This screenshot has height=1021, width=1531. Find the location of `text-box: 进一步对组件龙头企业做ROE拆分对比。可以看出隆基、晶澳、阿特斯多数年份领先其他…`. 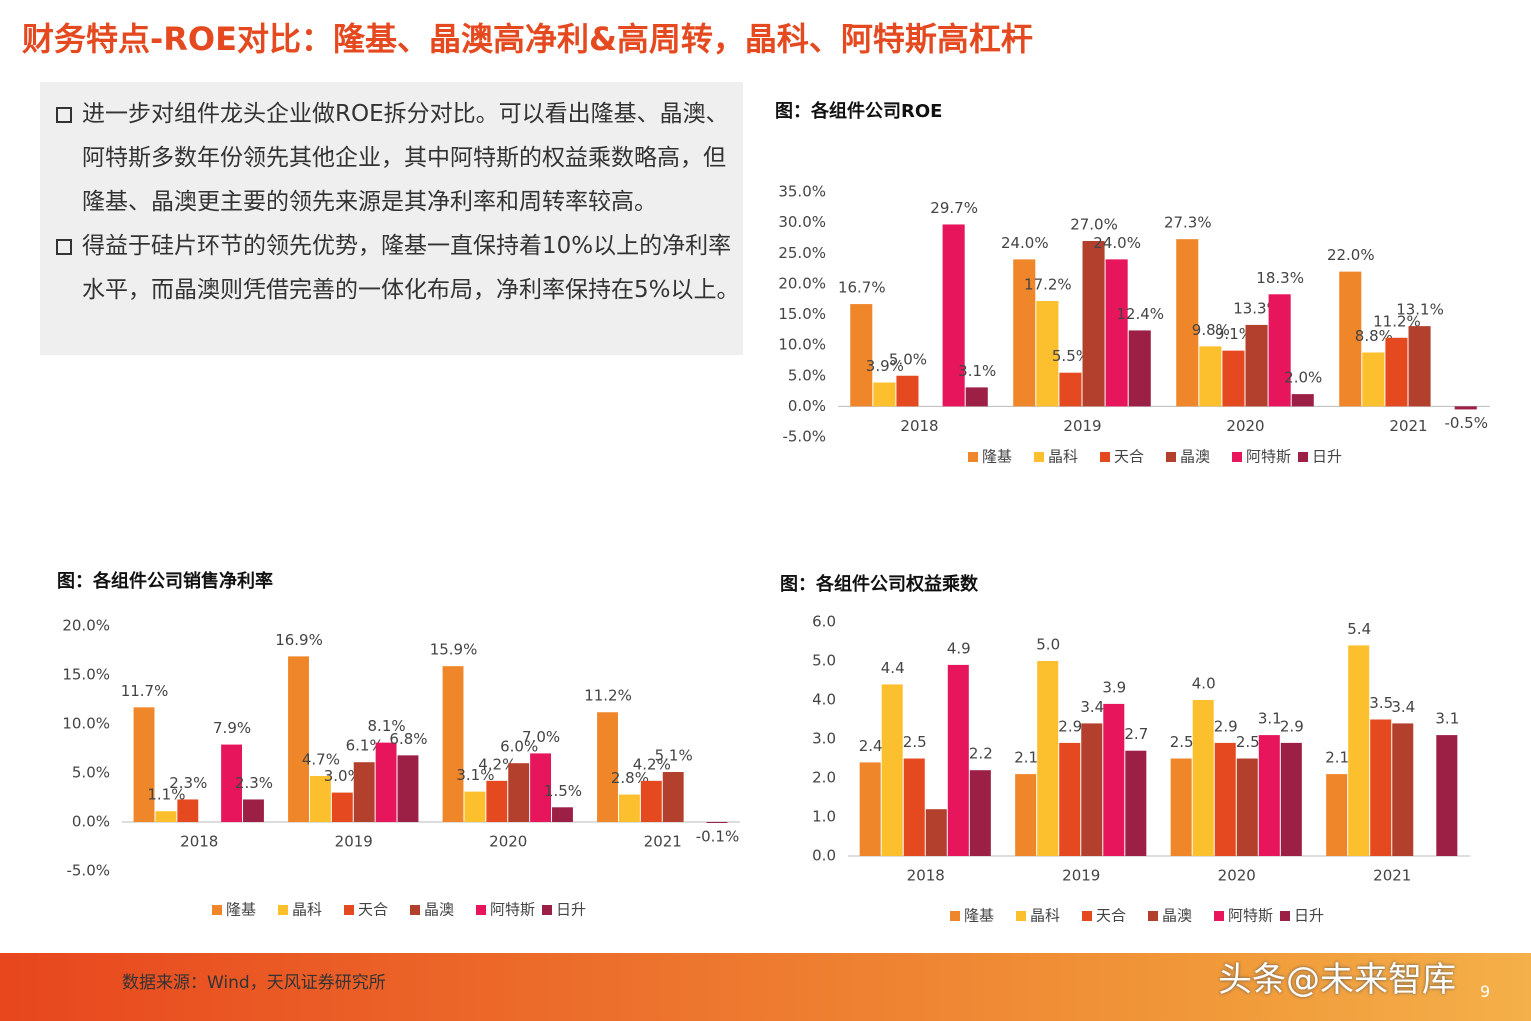

text-box: 进一步对组件龙头企业做ROE拆分对比。可以看出隆基、晶澳、阿特斯多数年份领先其他… is located at coordinates (391, 218).